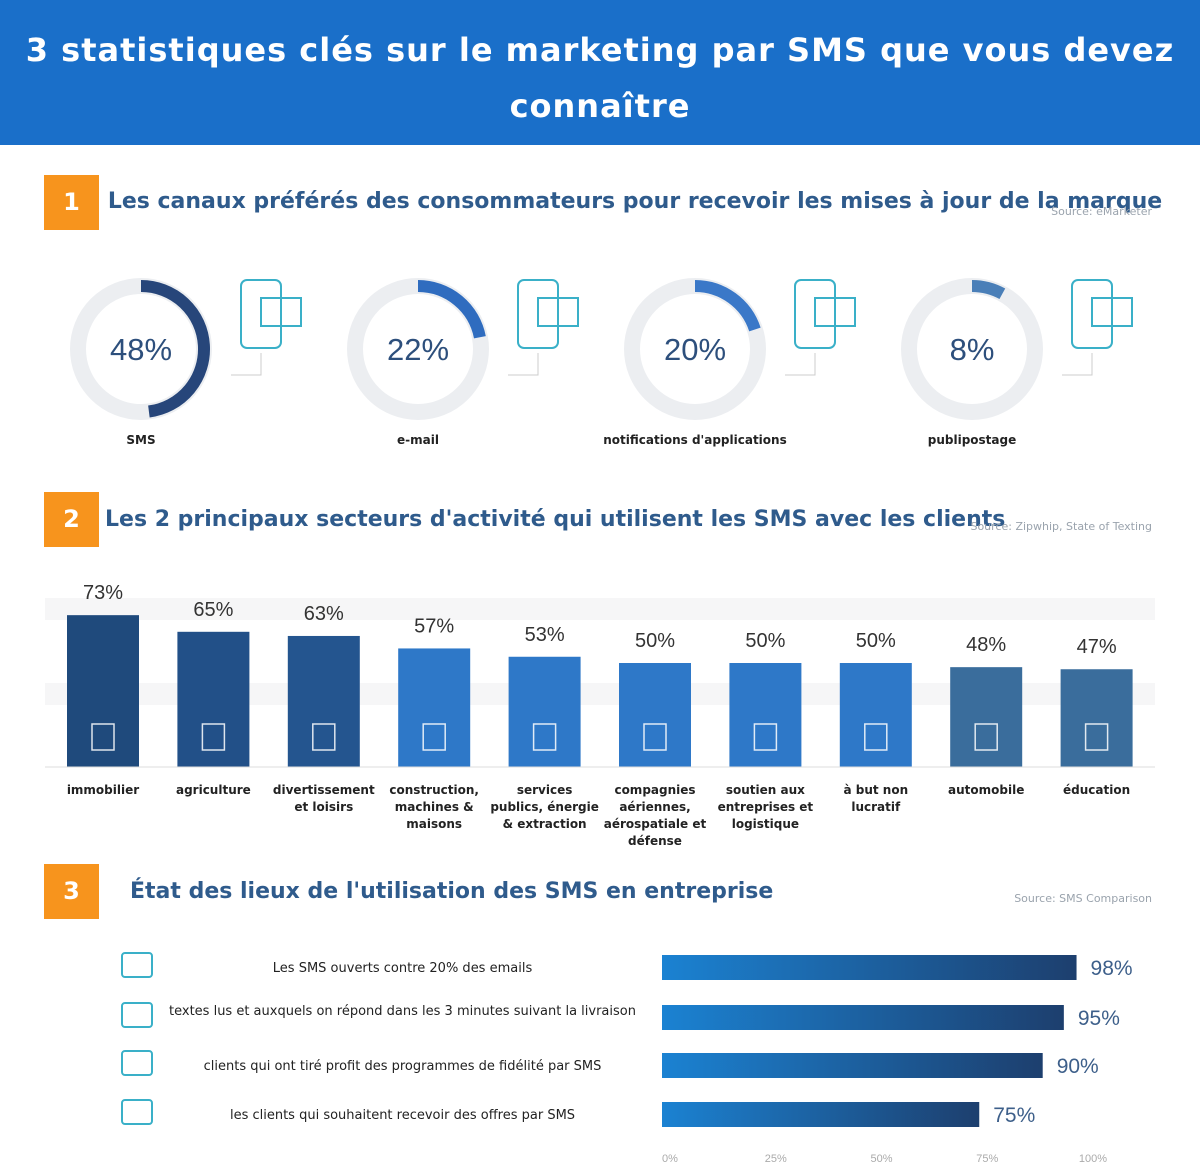  What do you see at coordinates (695, 349) in the screenshot?
I see `donut-value: 20%` at bounding box center [695, 349].